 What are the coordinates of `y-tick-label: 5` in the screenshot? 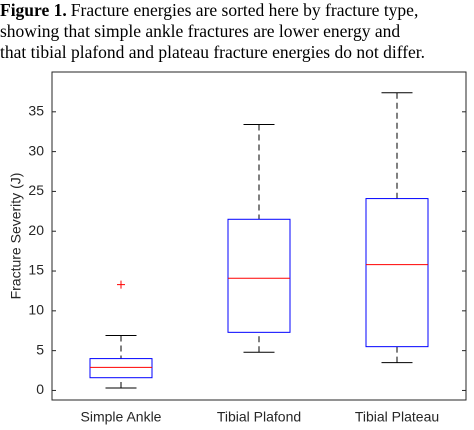 It's located at (40, 349).